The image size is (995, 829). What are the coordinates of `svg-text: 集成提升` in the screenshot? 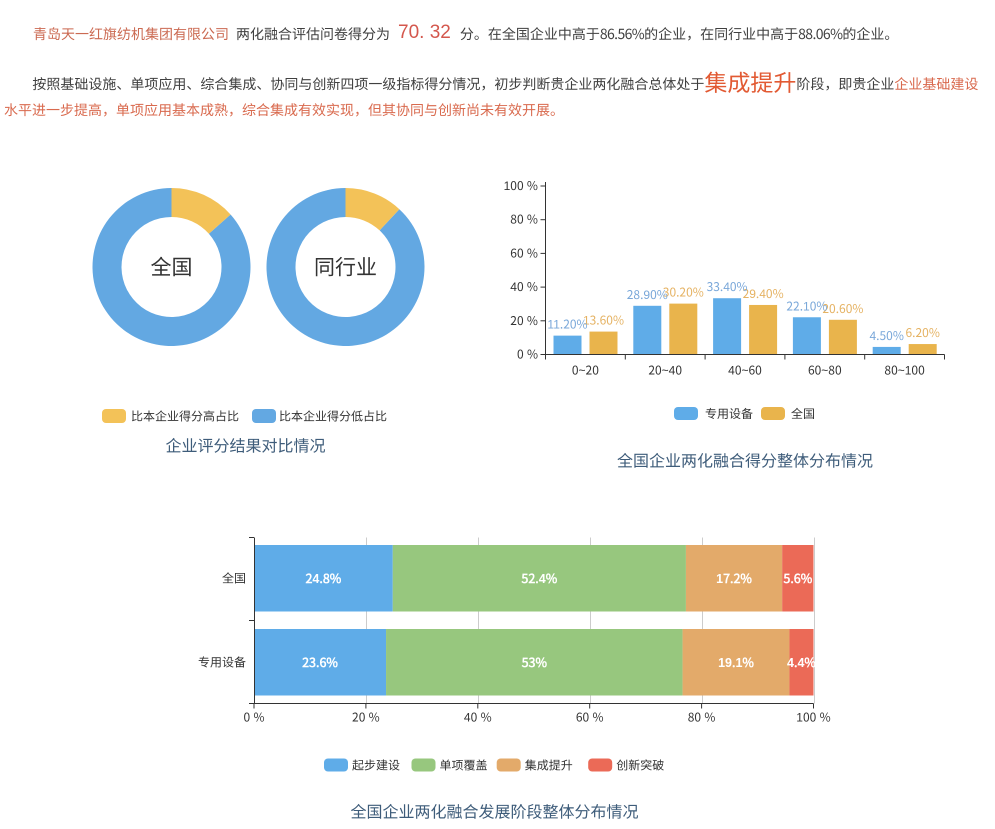 It's located at (549, 765).